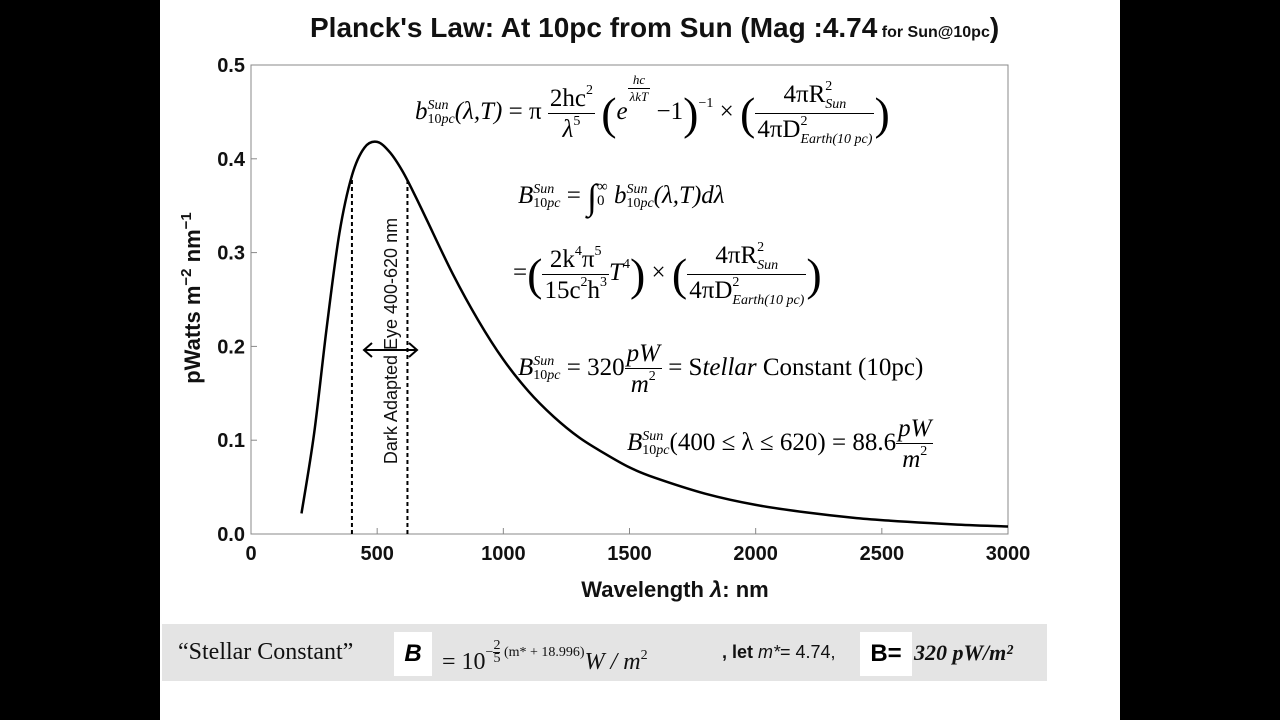 This screenshot has height=720, width=1280. What do you see at coordinates (645, 589) in the screenshot?
I see `x-label-prefix: Wavelength` at bounding box center [645, 589].